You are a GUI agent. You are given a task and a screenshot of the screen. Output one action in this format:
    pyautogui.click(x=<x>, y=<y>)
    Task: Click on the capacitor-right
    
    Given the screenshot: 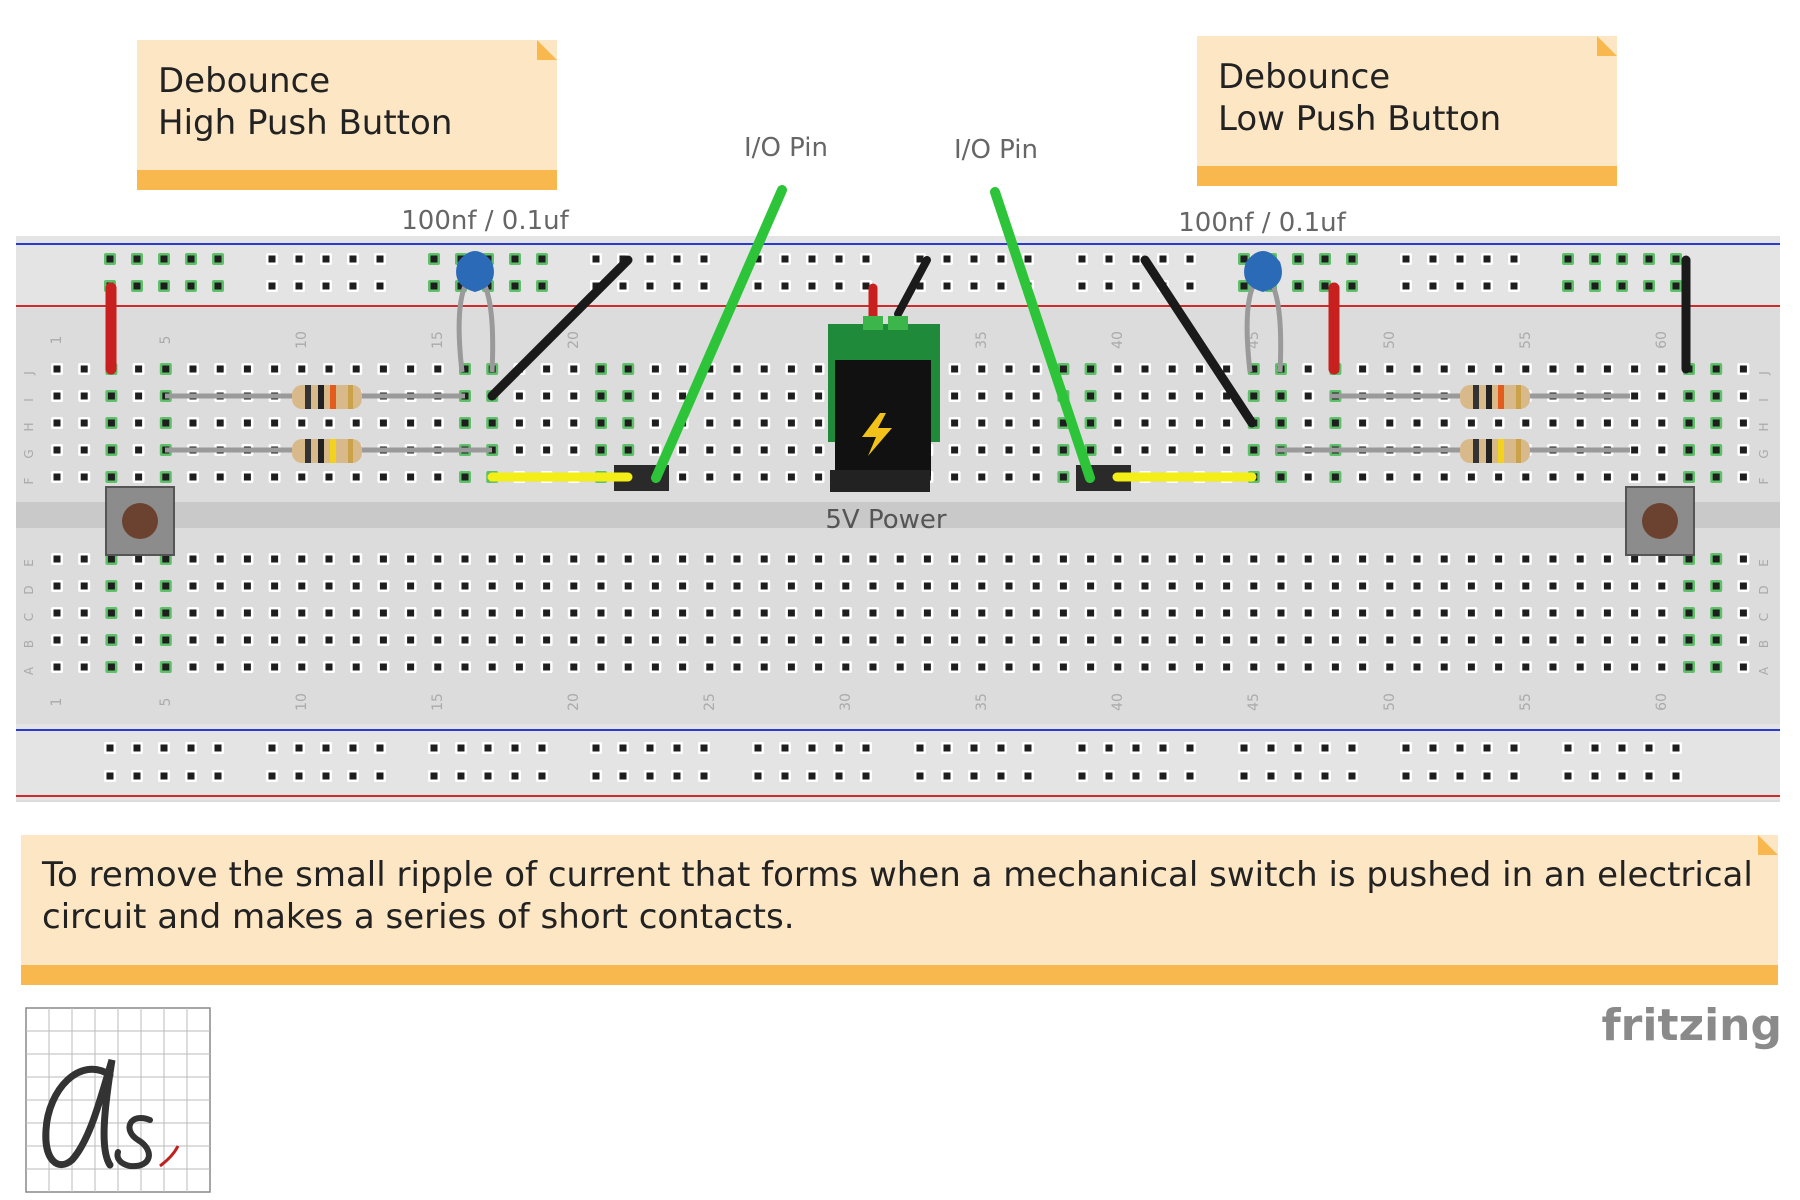 What is the action you would take?
    pyautogui.click(x=1264, y=312)
    